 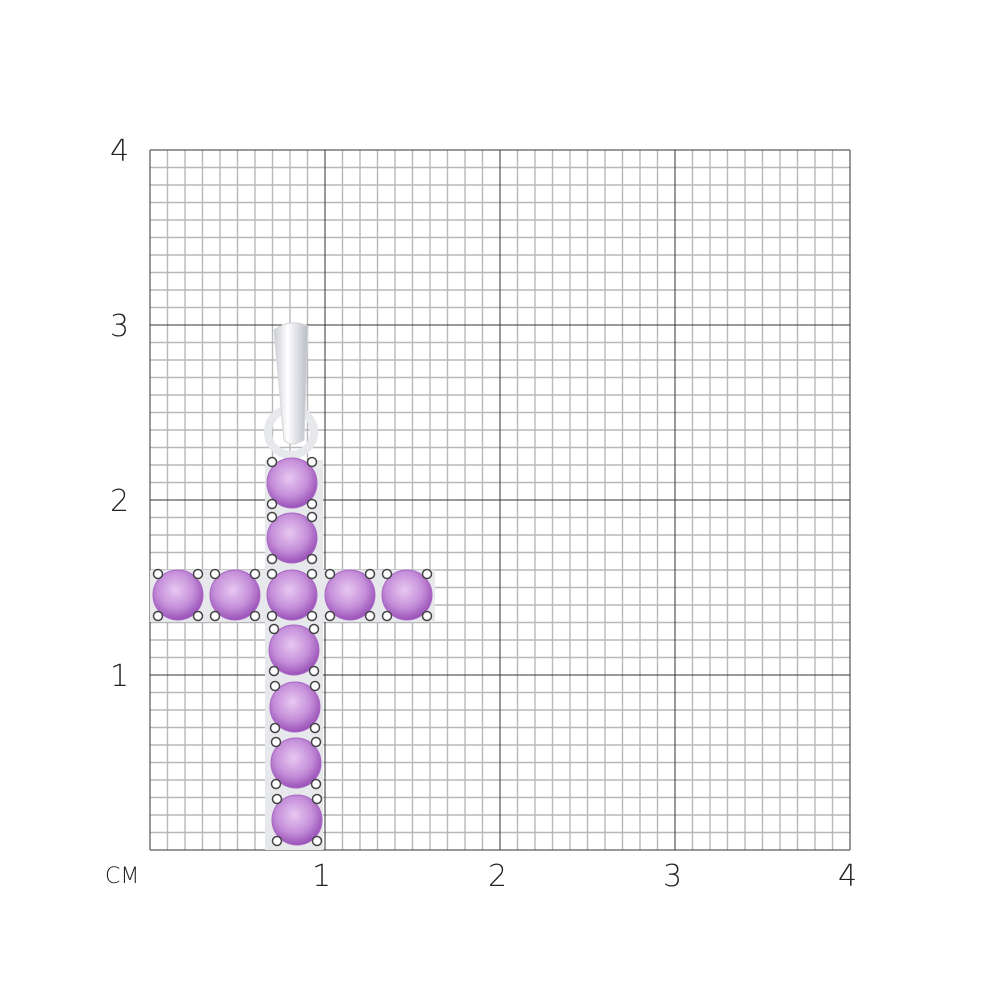 What do you see at coordinates (122, 876) in the screenshot?
I see `unit-label: CM` at bounding box center [122, 876].